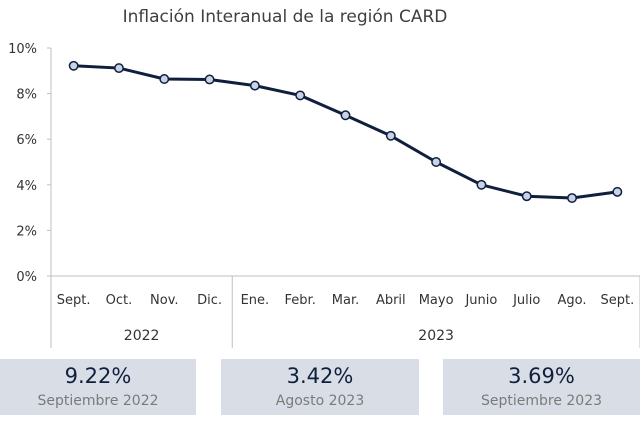 Image resolution: width=640 pixels, height=424 pixels. I want to click on summary-value: 9.22%, so click(98, 375).